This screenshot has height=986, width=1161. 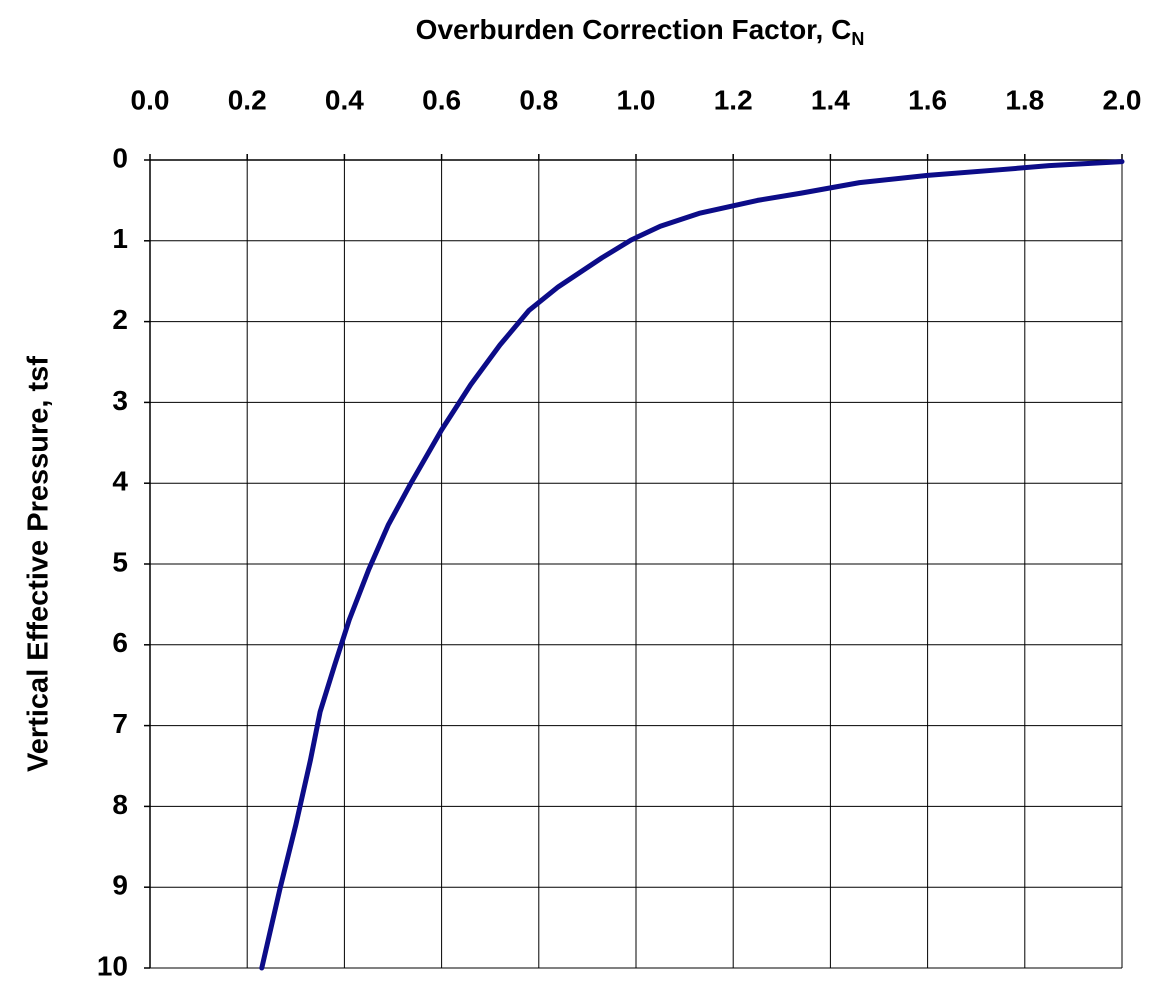 What do you see at coordinates (634, 29) in the screenshot?
I see `title-text: Overburden Correction Factor, C` at bounding box center [634, 29].